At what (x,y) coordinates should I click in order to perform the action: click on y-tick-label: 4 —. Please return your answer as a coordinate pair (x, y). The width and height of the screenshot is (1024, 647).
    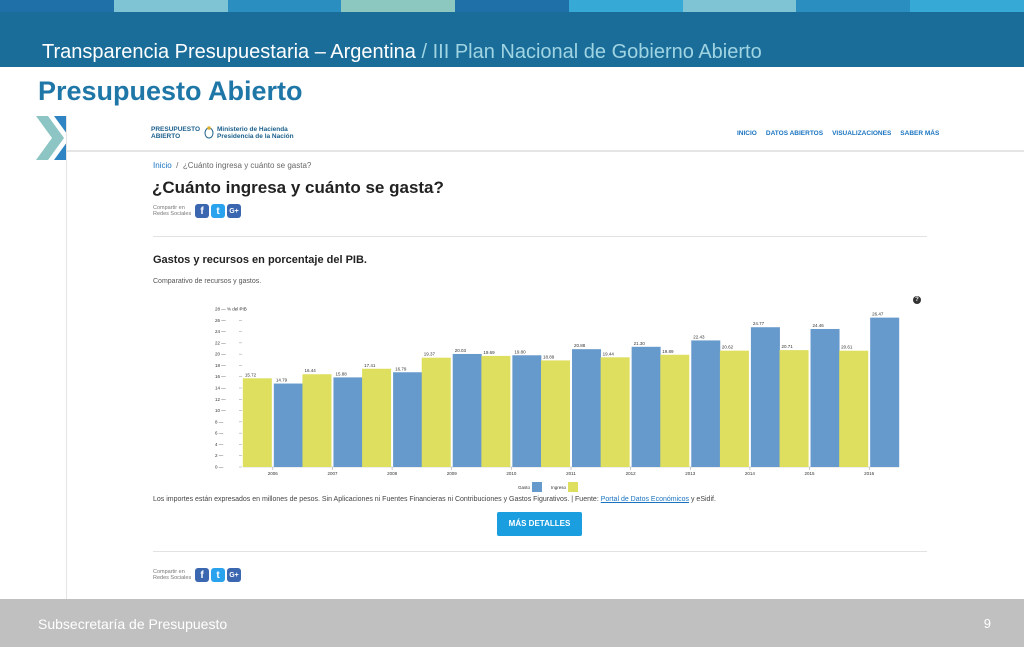
    Looking at the image, I should click on (219, 444).